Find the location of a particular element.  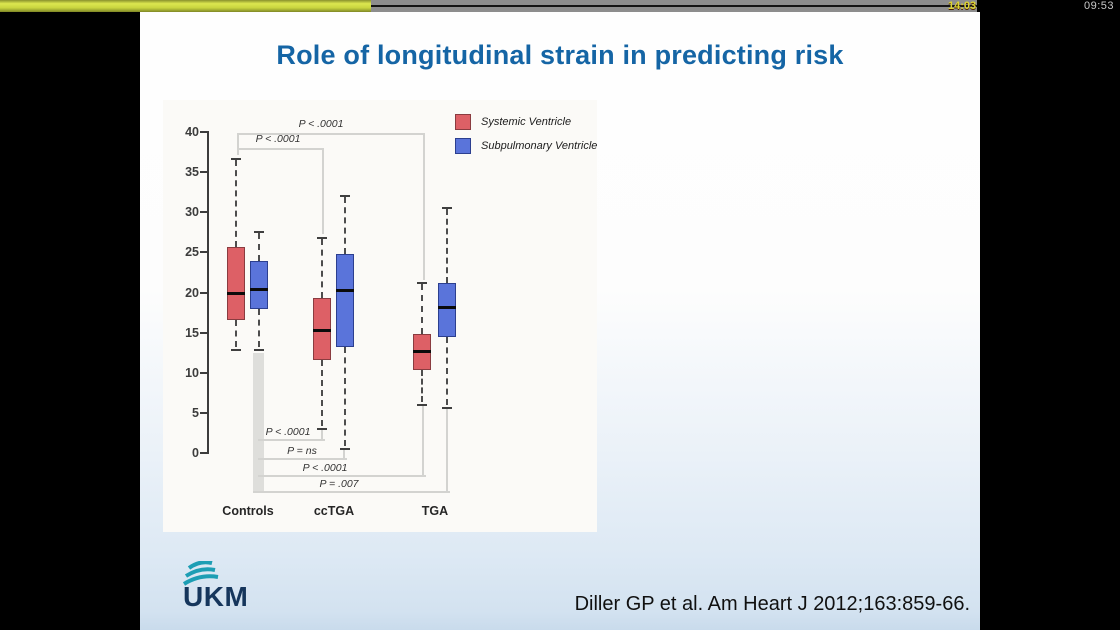

y-tick-label: 25 is located at coordinates (192, 252).